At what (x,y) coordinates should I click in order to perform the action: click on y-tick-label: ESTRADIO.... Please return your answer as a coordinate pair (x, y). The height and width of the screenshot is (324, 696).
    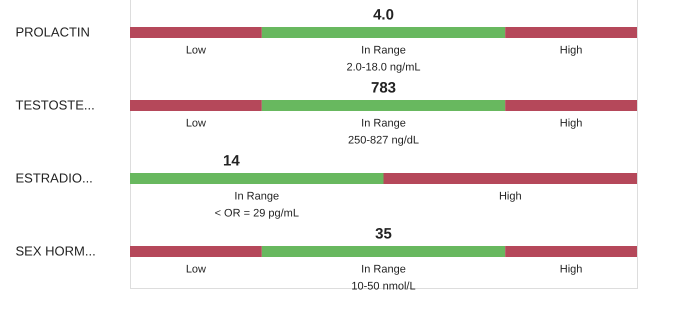
    Looking at the image, I should click on (54, 178).